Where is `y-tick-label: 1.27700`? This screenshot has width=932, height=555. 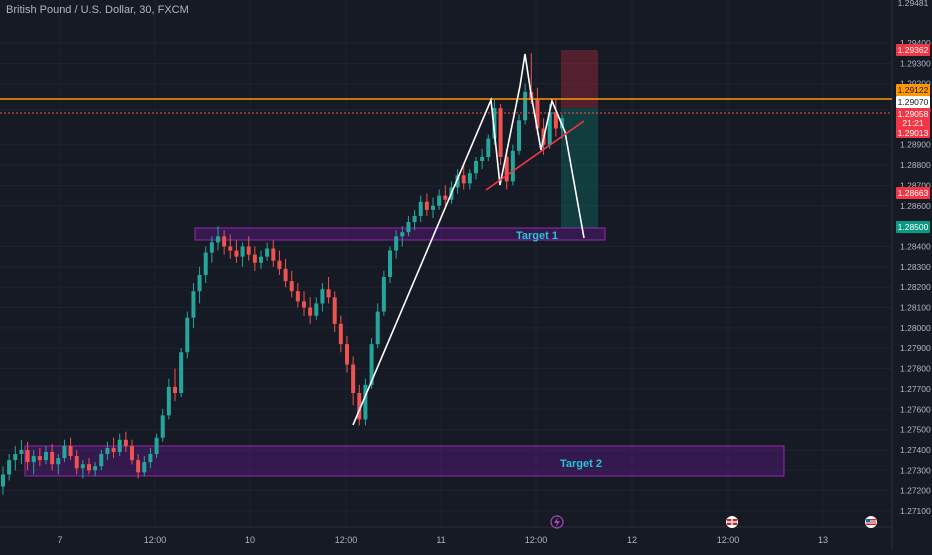 y-tick-label: 1.27700 is located at coordinates (915, 389).